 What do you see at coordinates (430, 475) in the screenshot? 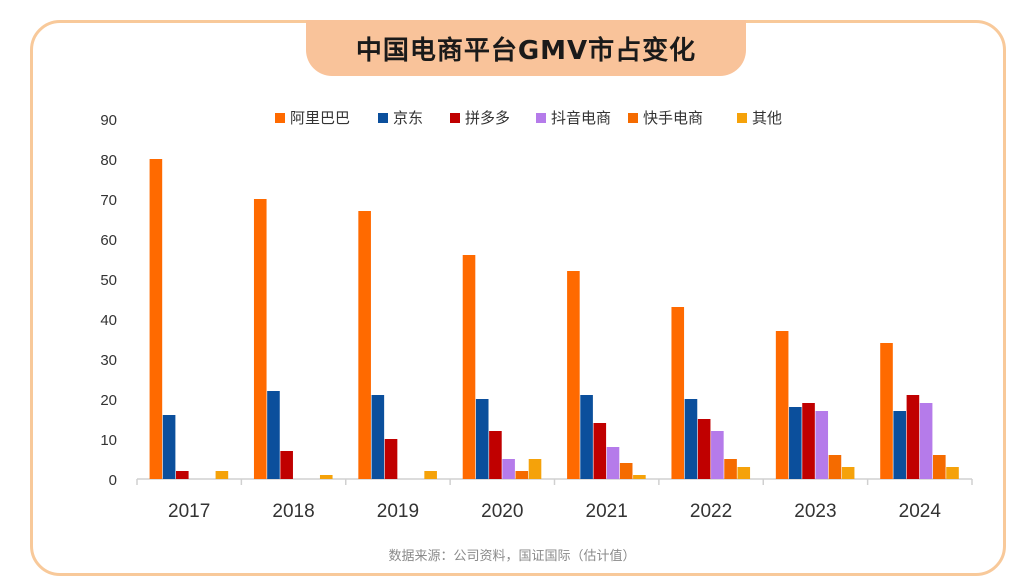
I see `bar-其他-2019` at bounding box center [430, 475].